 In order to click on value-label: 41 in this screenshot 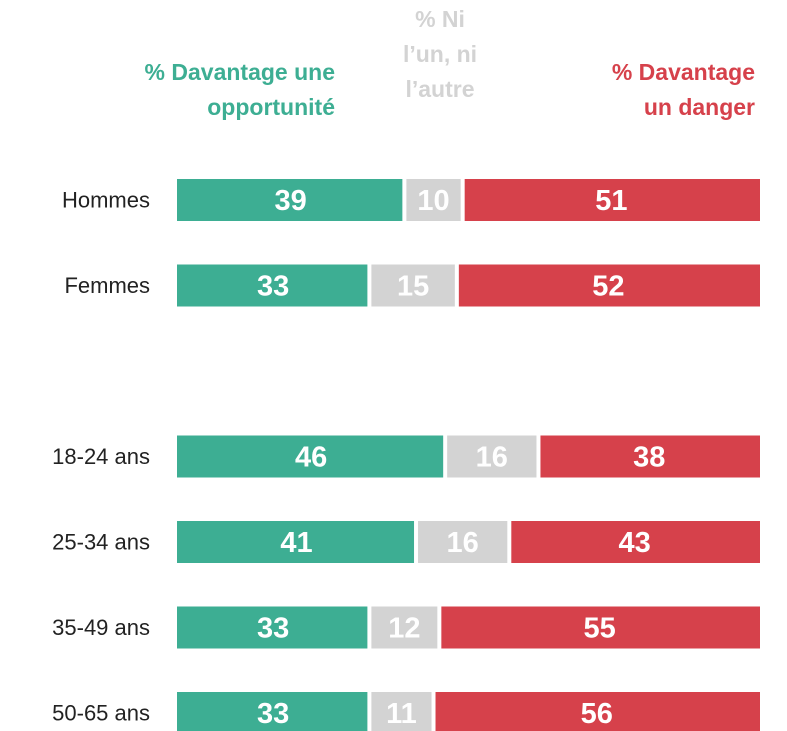, I will do `click(296, 543)`.